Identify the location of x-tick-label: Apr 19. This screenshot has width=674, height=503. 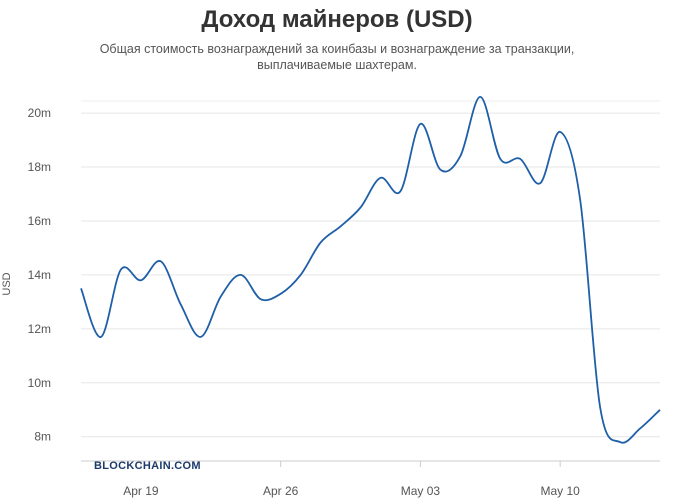
(141, 491).